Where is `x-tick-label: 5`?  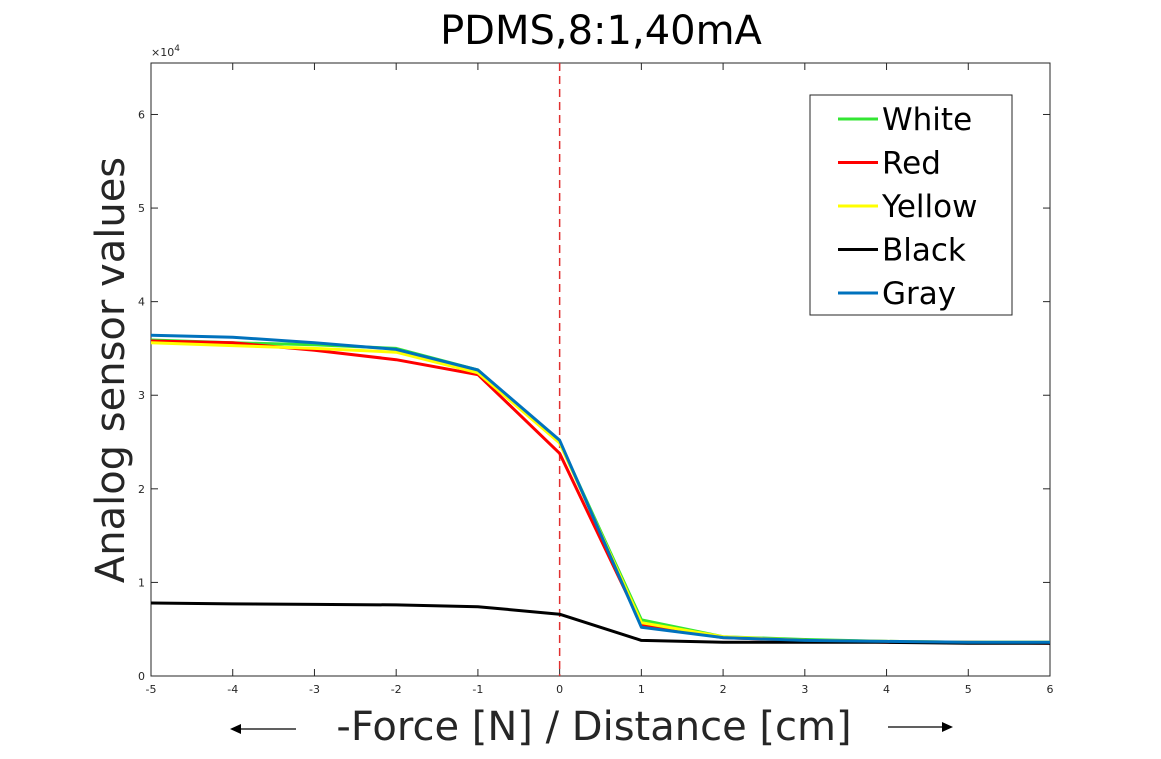 x-tick-label: 5 is located at coordinates (968, 689).